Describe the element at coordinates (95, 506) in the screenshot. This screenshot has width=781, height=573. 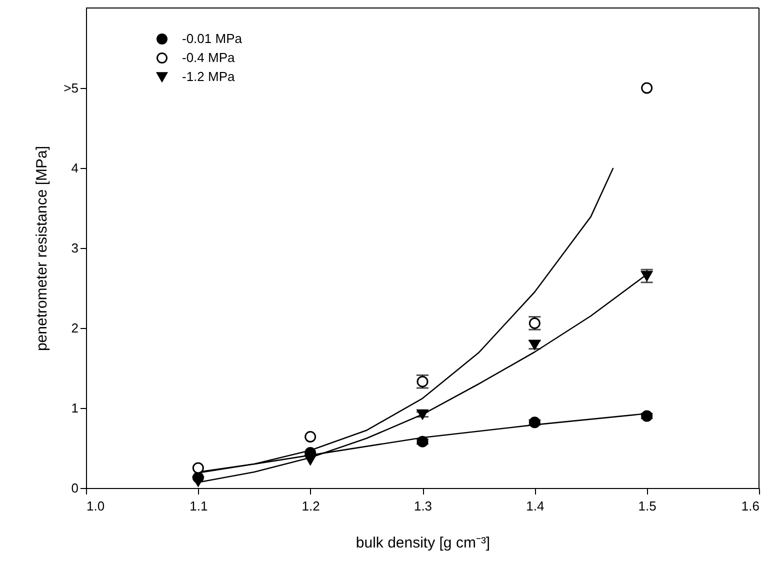
I see `x-tick-label: 1.0` at that location.